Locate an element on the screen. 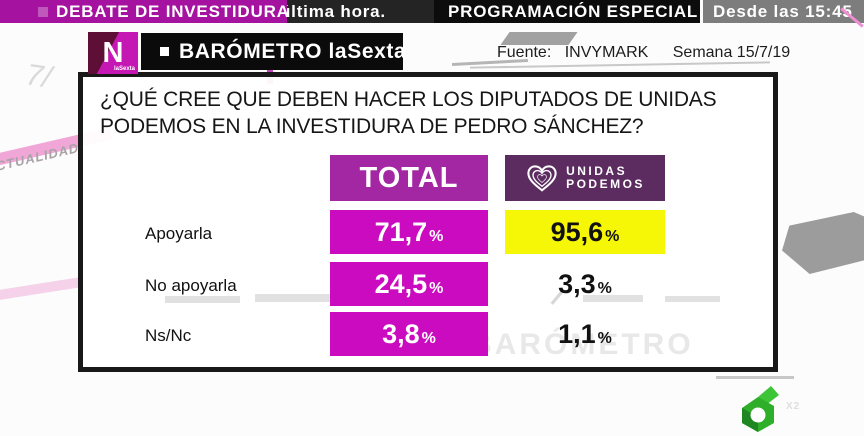 The width and height of the screenshot is (864, 436). row-label-no-apoyarla: No apoyarla is located at coordinates (191, 285).